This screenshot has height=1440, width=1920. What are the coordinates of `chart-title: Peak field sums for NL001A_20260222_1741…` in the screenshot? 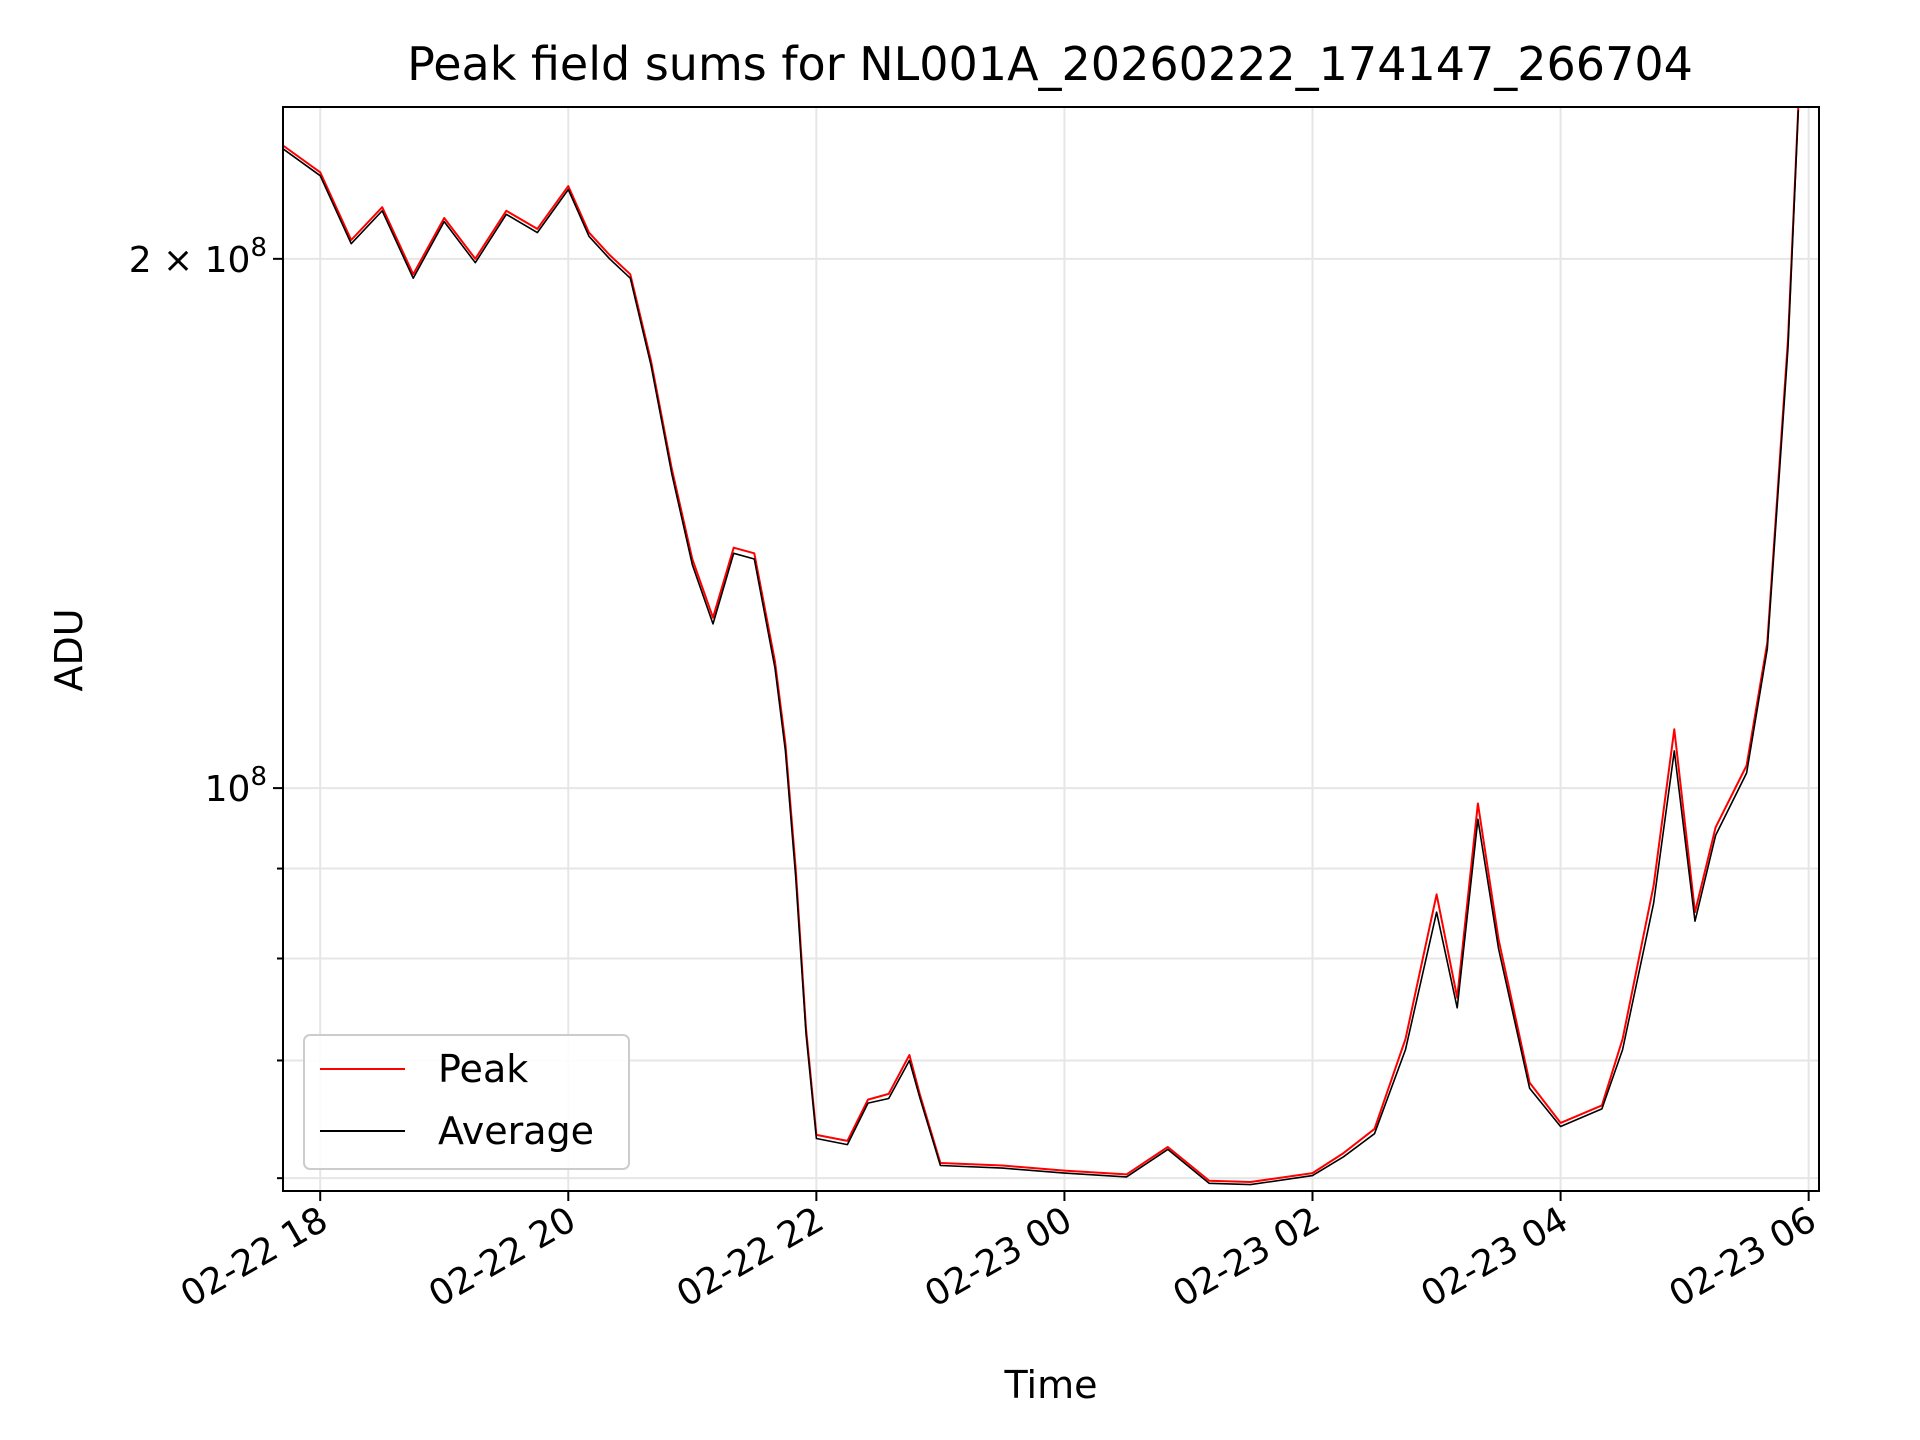 It's located at (1050, 64).